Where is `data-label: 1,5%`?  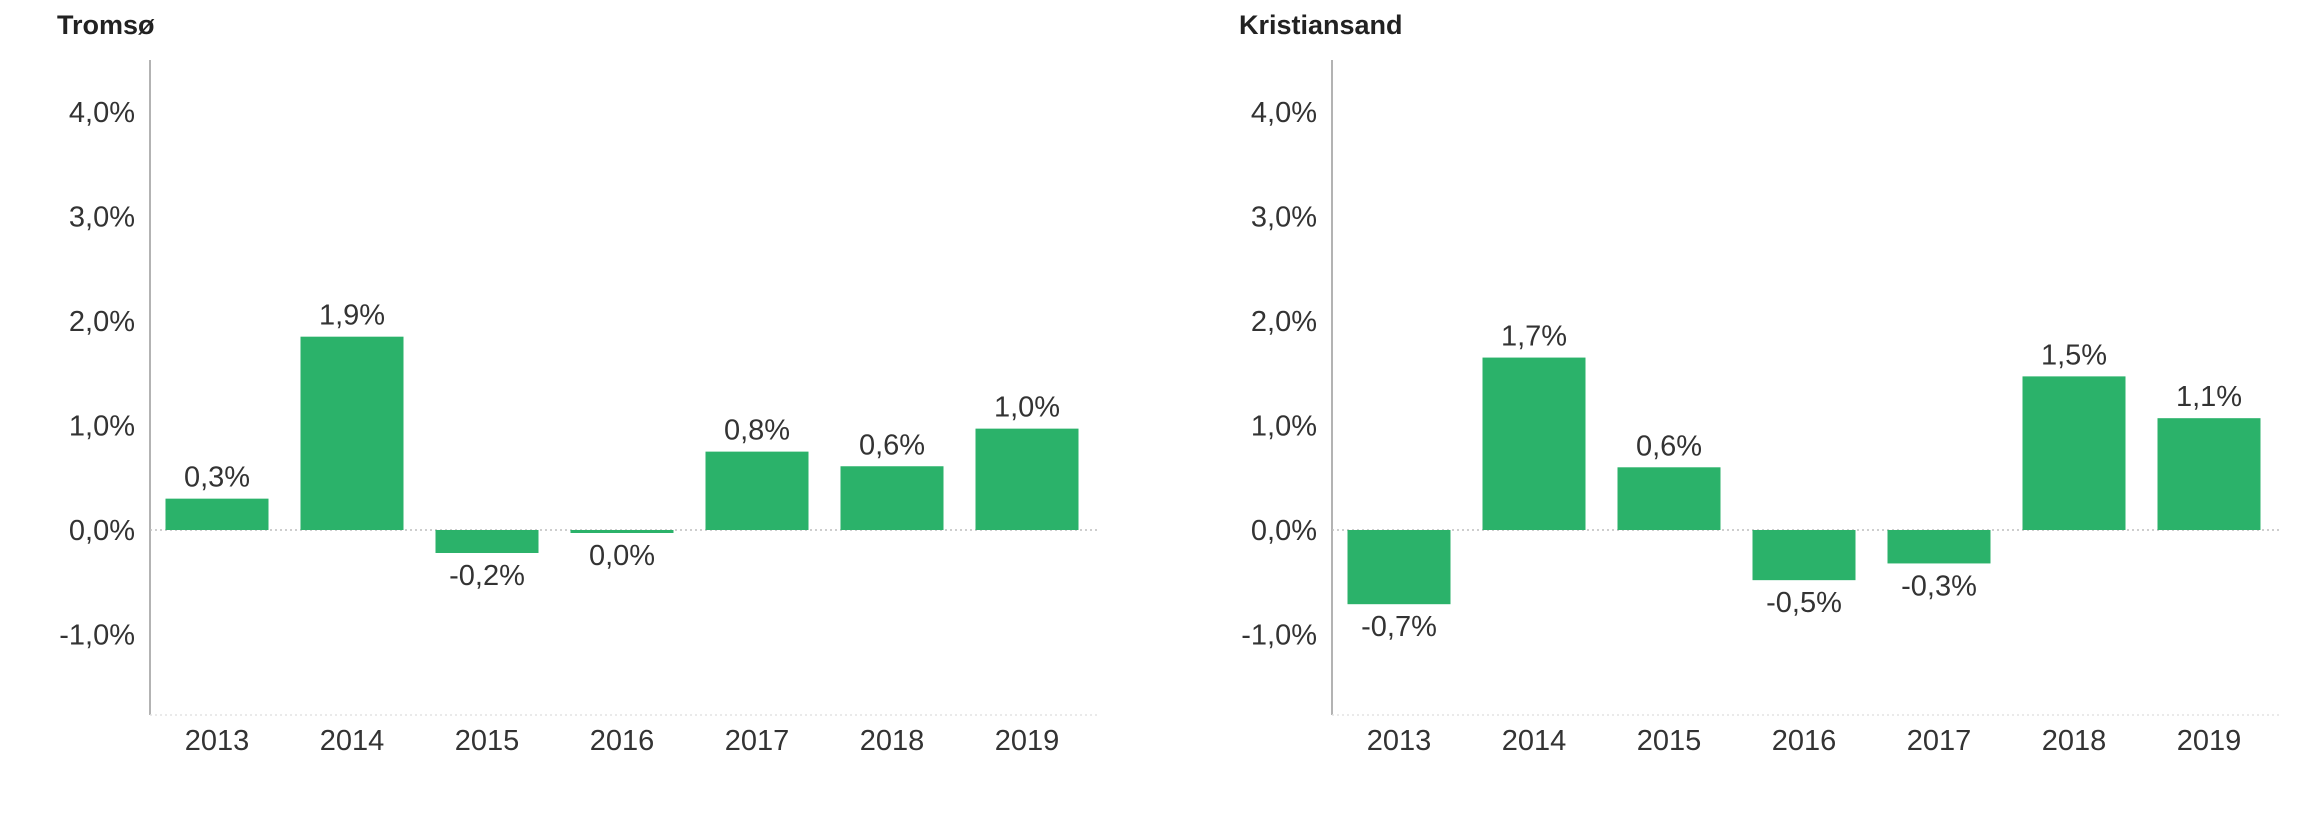
data-label: 1,5% is located at coordinates (2074, 355).